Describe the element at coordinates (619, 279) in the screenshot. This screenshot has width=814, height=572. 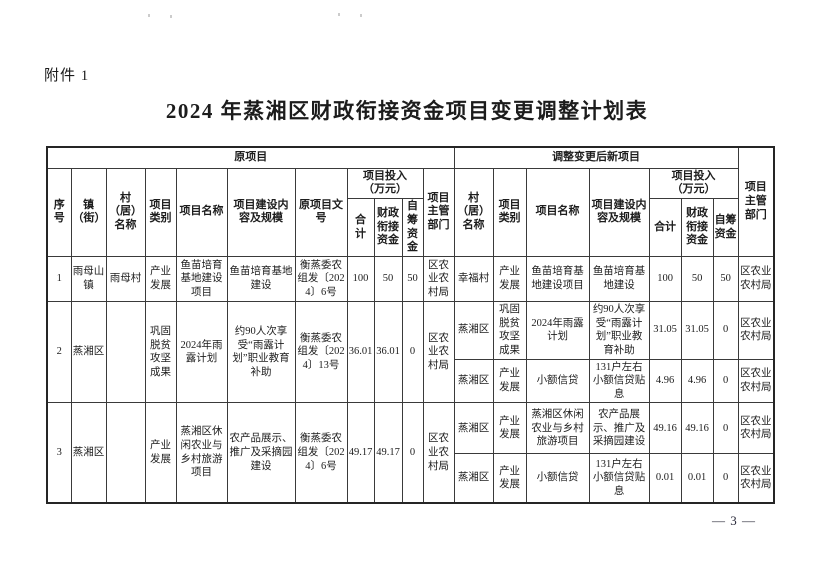
I see `cell-new-content: 鱼苗培育基地建设` at that location.